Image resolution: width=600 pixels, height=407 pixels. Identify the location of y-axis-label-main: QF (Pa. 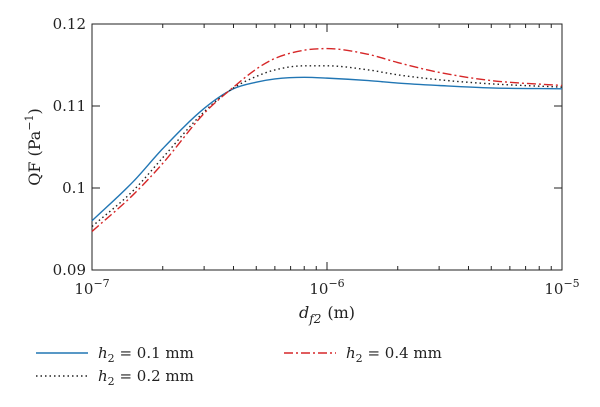
(34, 158).